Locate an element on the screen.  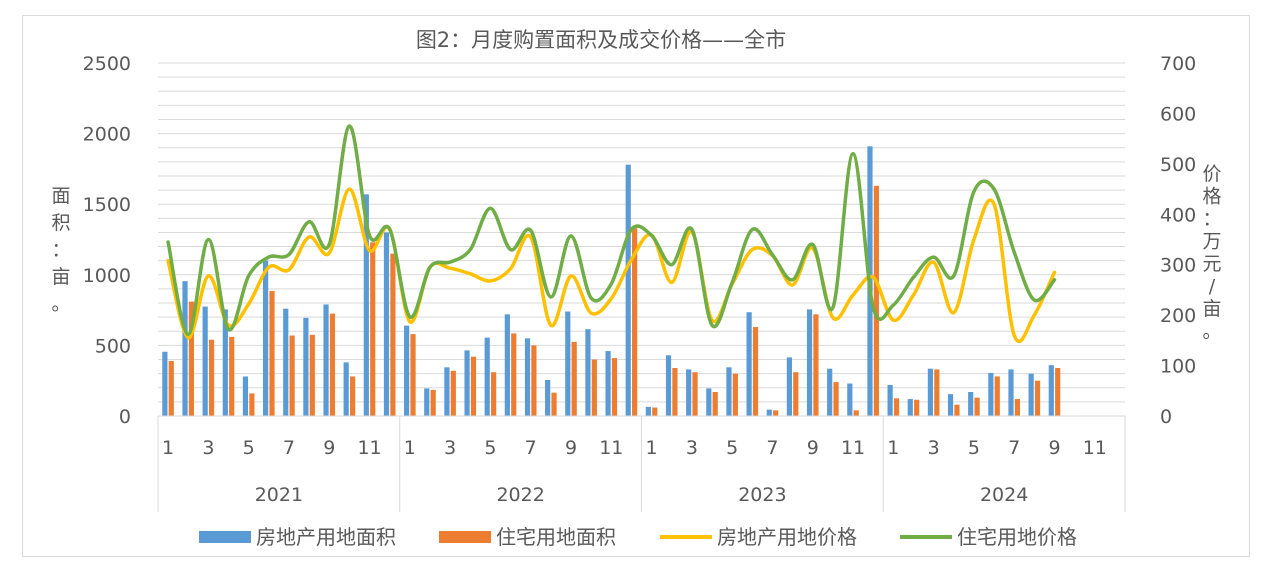
y-left-tick-label: 500 is located at coordinates (113, 346).